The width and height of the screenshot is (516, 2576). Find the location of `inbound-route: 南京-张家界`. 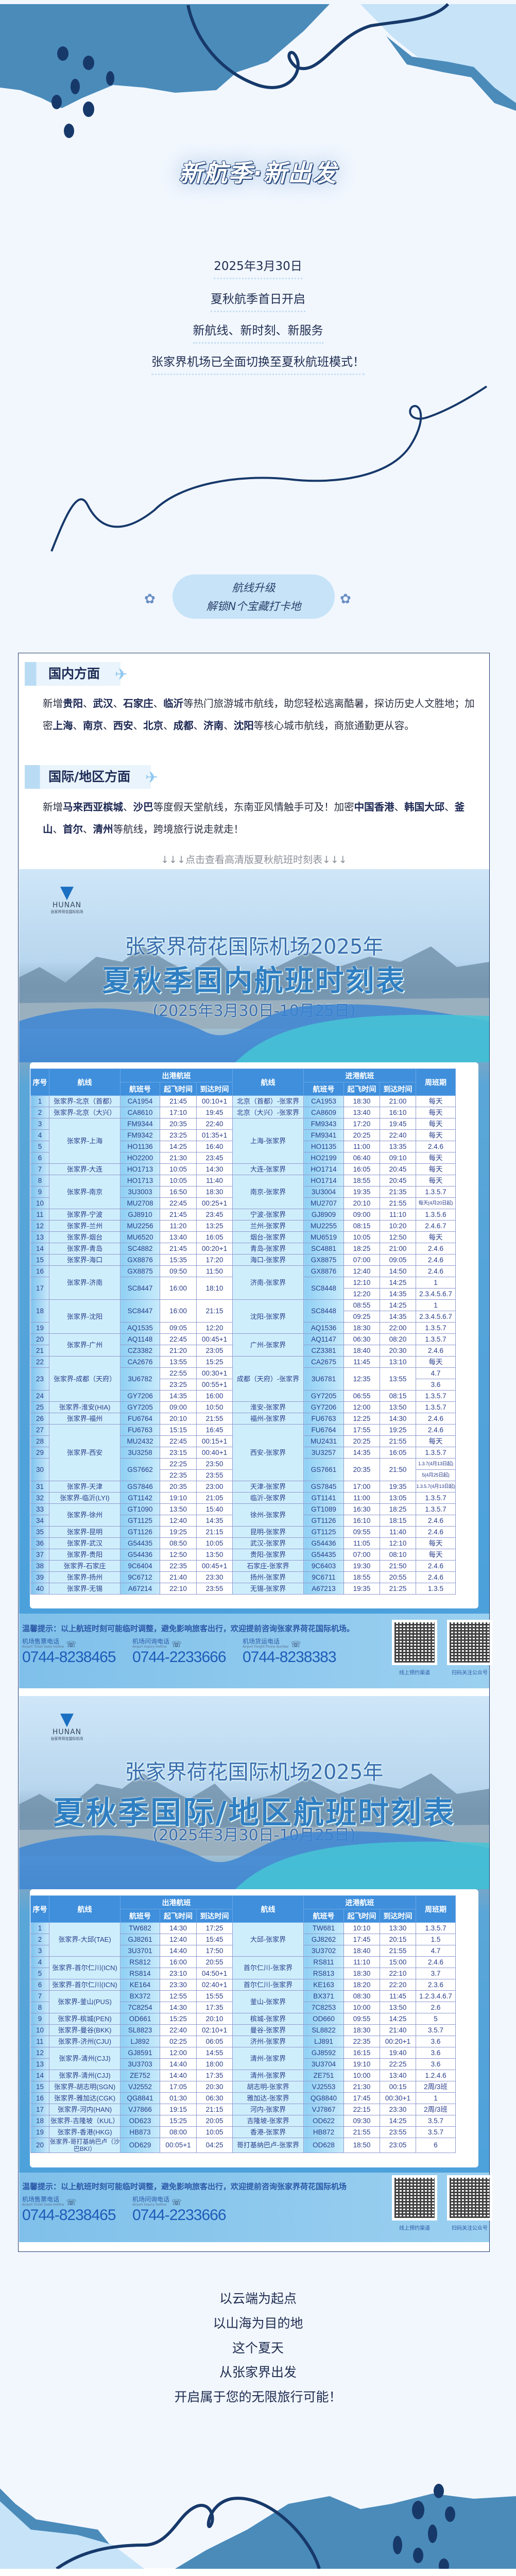

inbound-route: 南京-张家界 is located at coordinates (268, 1192).